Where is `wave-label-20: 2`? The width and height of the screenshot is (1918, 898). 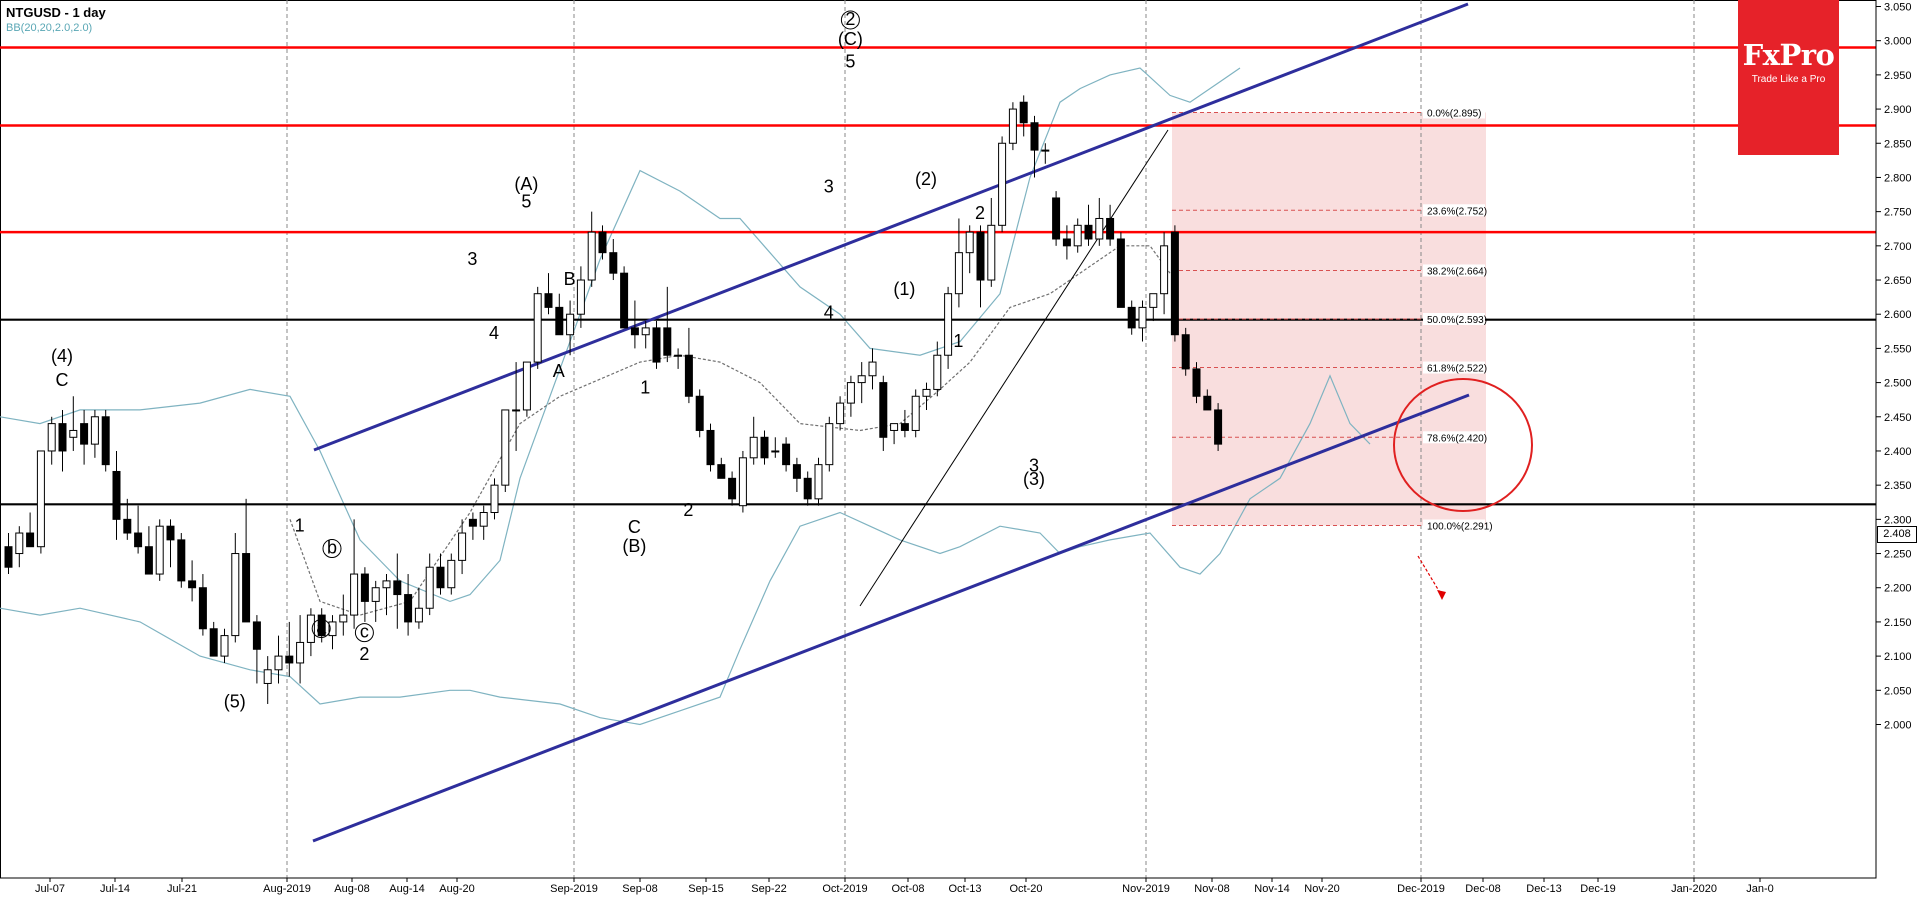
wave-label-20: 2 is located at coordinates (850, 19).